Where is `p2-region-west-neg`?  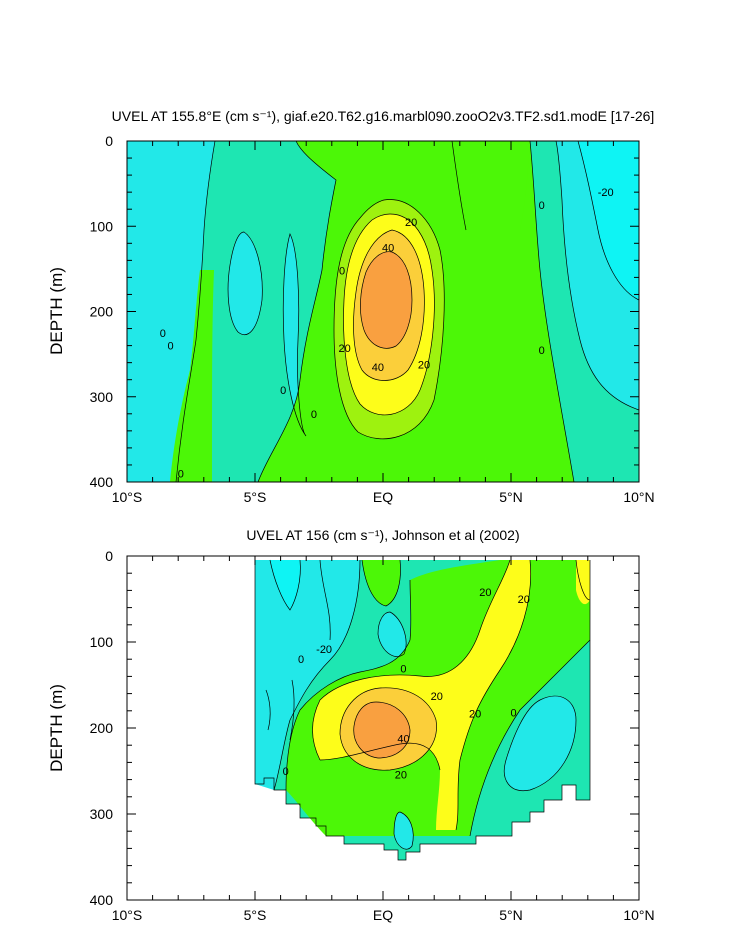
p2-region-west-neg is located at coordinates (307, 675).